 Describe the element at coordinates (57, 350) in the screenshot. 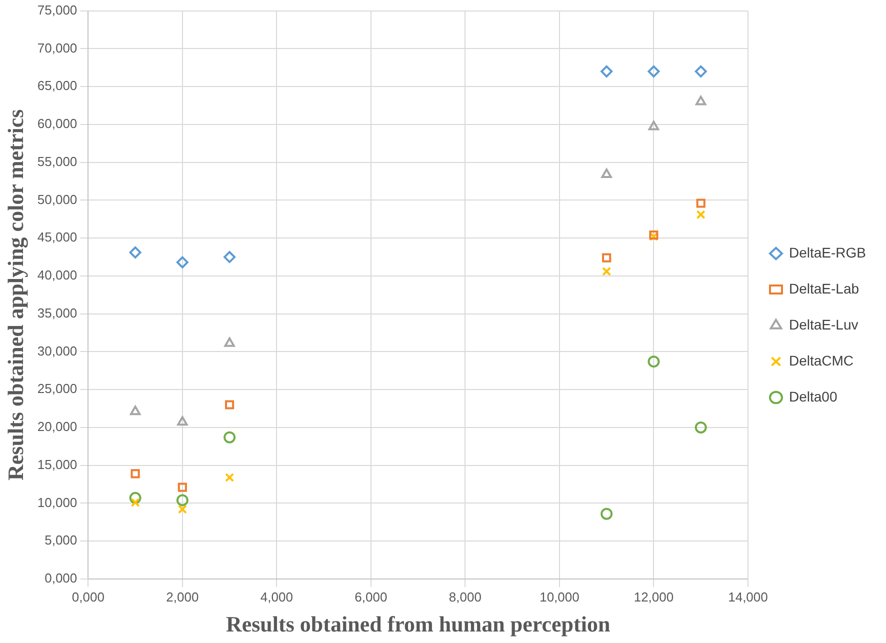

I see `y-tick-label: 30,000` at that location.